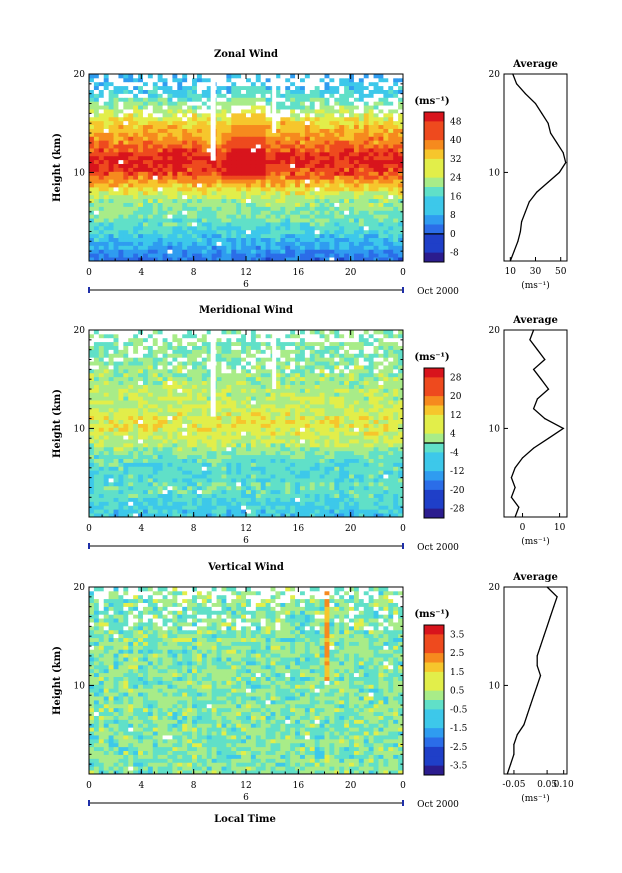 The height and width of the screenshot is (873, 622). Describe the element at coordinates (525, 94) in the screenshot. I see `profile-point` at that location.